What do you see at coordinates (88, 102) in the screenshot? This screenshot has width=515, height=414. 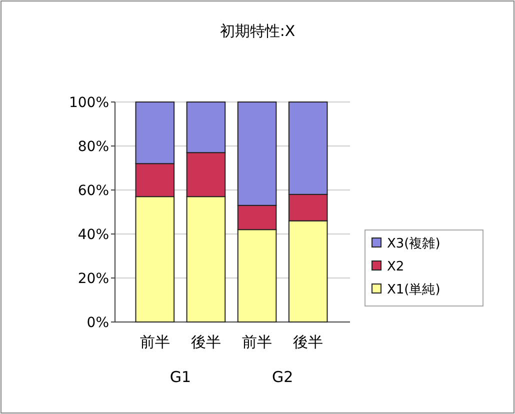 I see `y-tick-label: 100%` at bounding box center [88, 102].